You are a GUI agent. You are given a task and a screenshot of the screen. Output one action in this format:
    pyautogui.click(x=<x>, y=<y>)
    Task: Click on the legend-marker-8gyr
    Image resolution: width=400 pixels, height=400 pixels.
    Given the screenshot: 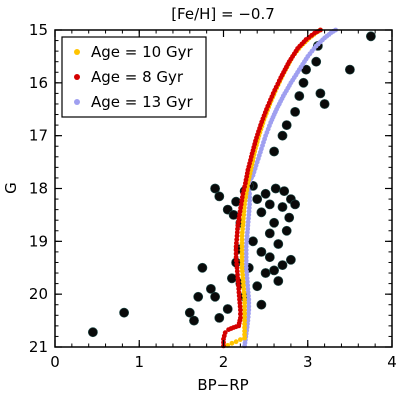 What is the action you would take?
    pyautogui.click(x=77, y=77)
    